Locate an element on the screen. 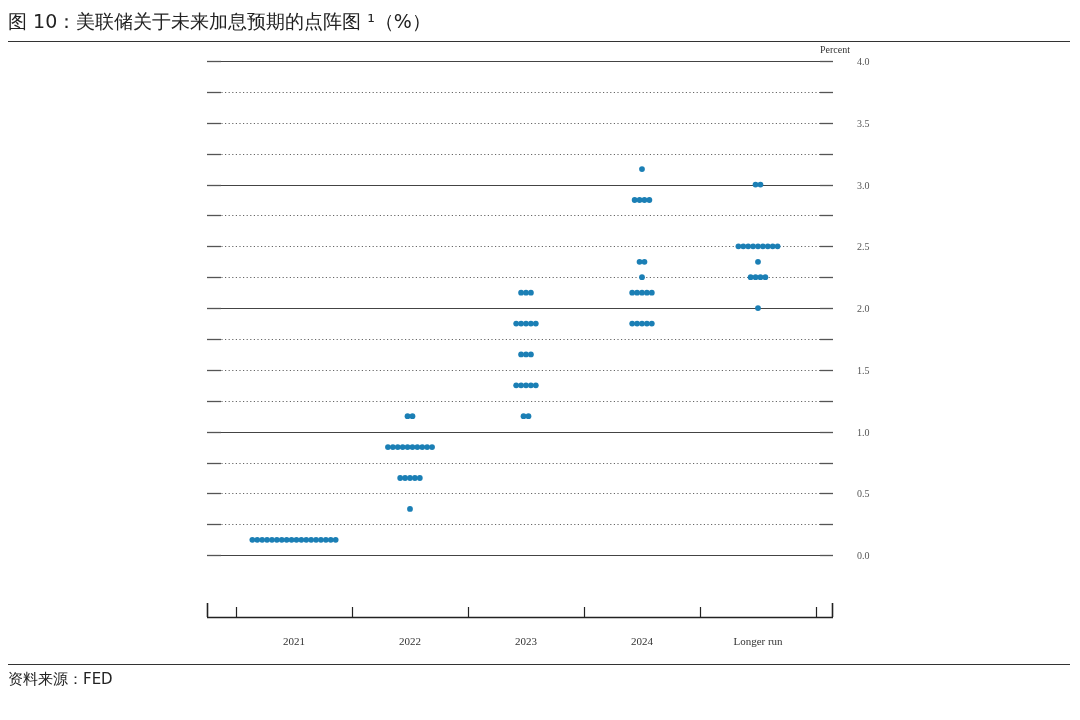 The width and height of the screenshot is (1080, 720). y-tick-label: 2.5 is located at coordinates (863, 246).